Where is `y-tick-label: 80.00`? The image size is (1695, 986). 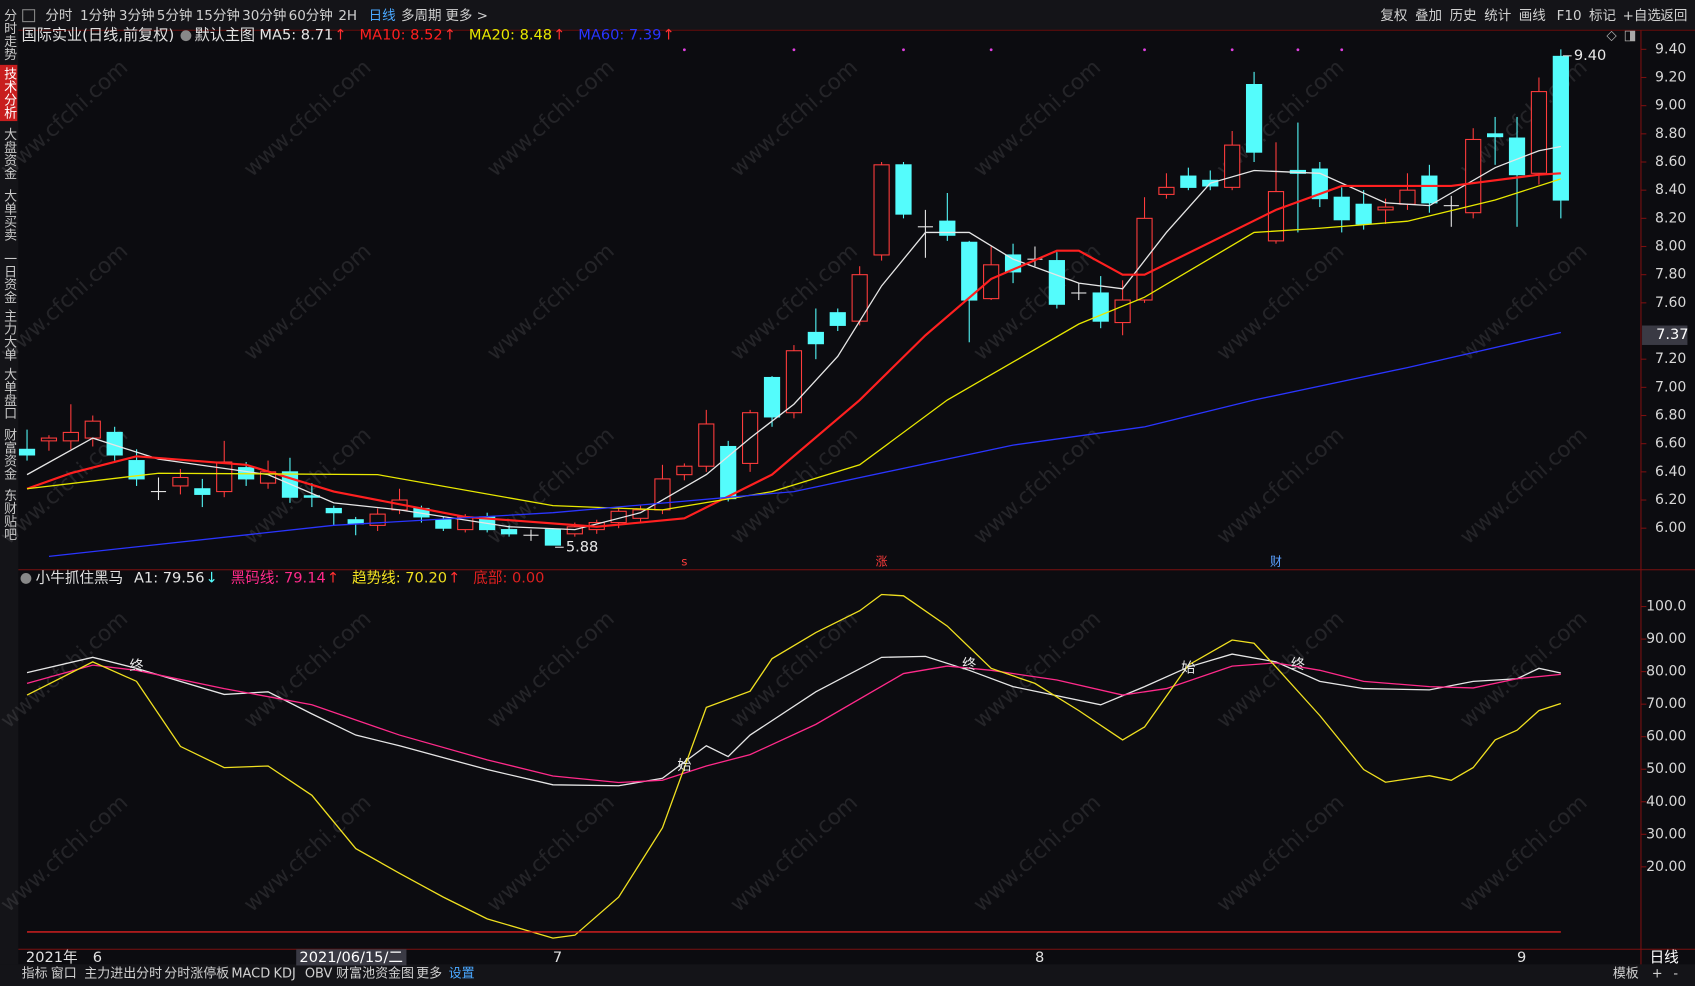 y-tick-label: 80.00 is located at coordinates (1666, 672).